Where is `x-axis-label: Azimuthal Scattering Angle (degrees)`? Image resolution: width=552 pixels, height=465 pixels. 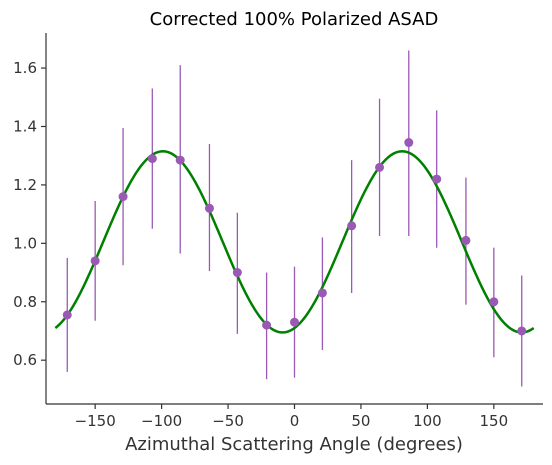
x-axis-label: Azimuthal Scattering Angle (degrees) is located at coordinates (294, 444).